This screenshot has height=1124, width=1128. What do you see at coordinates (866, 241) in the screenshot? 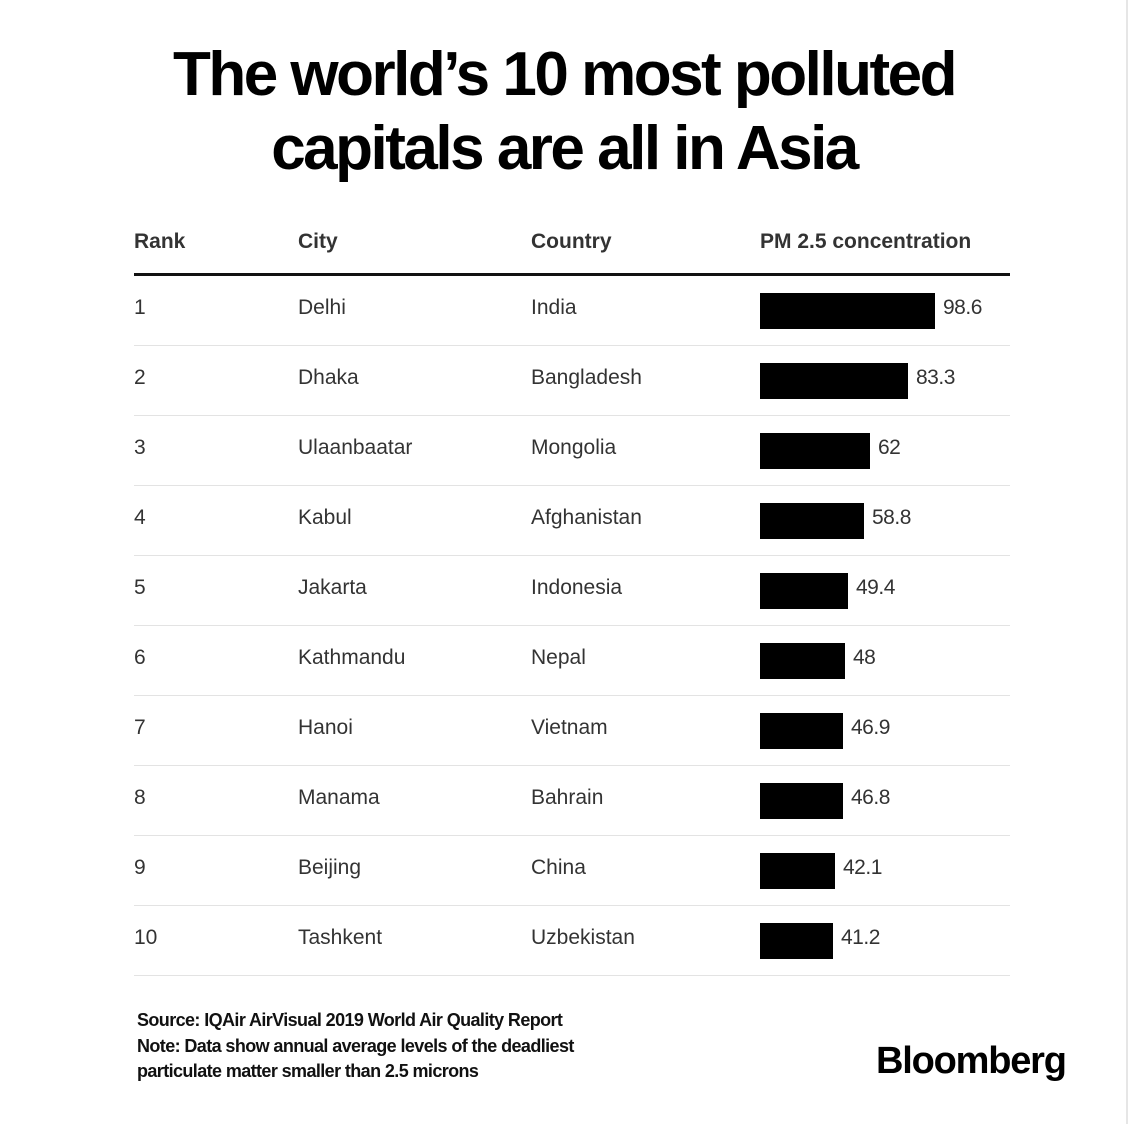
I see `header-pm25: PM 2.5 concentration` at bounding box center [866, 241].